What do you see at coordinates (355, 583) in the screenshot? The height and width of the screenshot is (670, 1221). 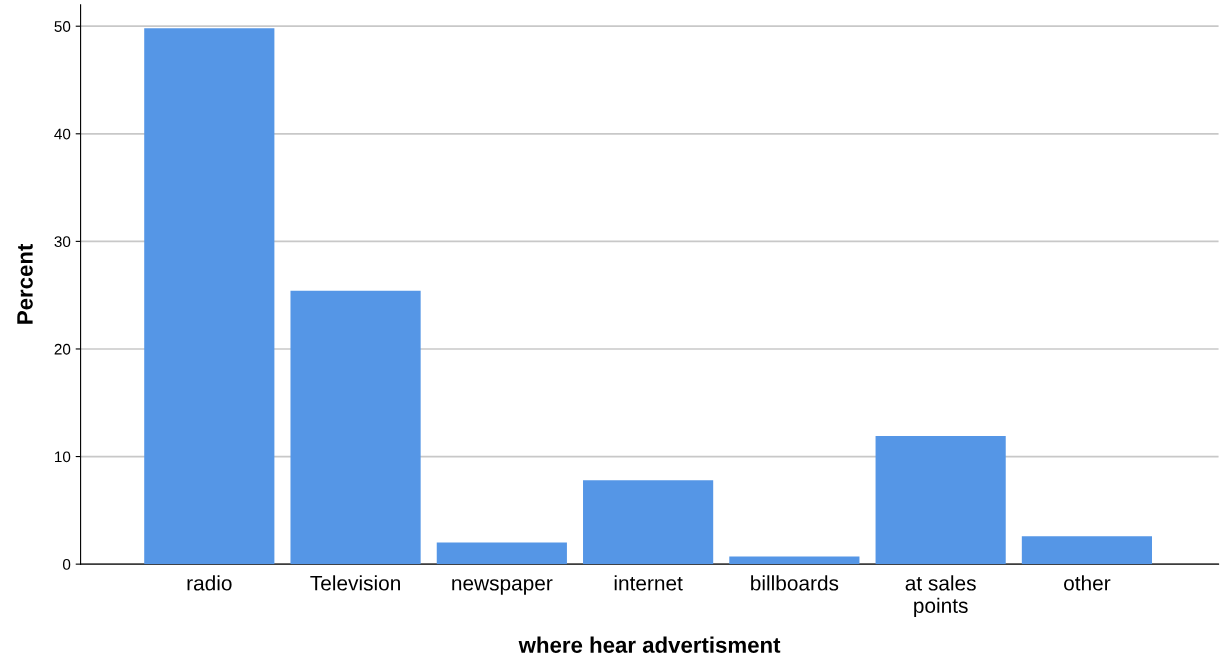 I see `x-tick-label: Television` at bounding box center [355, 583].